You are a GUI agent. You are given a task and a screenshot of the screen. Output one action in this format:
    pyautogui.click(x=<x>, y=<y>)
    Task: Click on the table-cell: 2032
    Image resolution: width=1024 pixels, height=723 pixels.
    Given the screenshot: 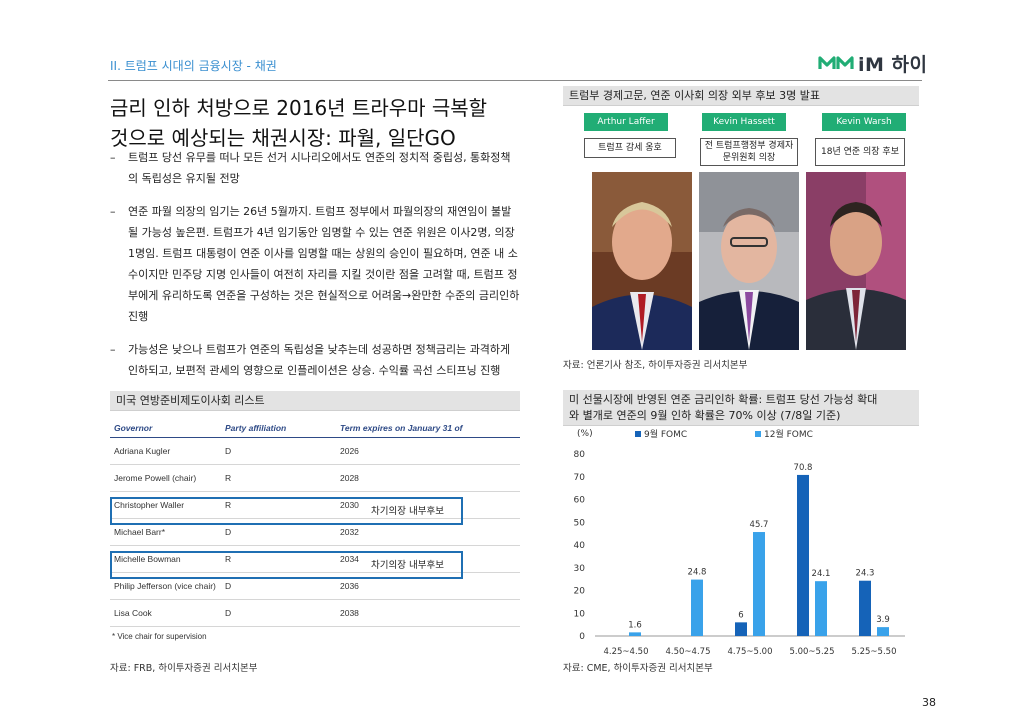 What is the action you would take?
    pyautogui.click(x=349, y=532)
    